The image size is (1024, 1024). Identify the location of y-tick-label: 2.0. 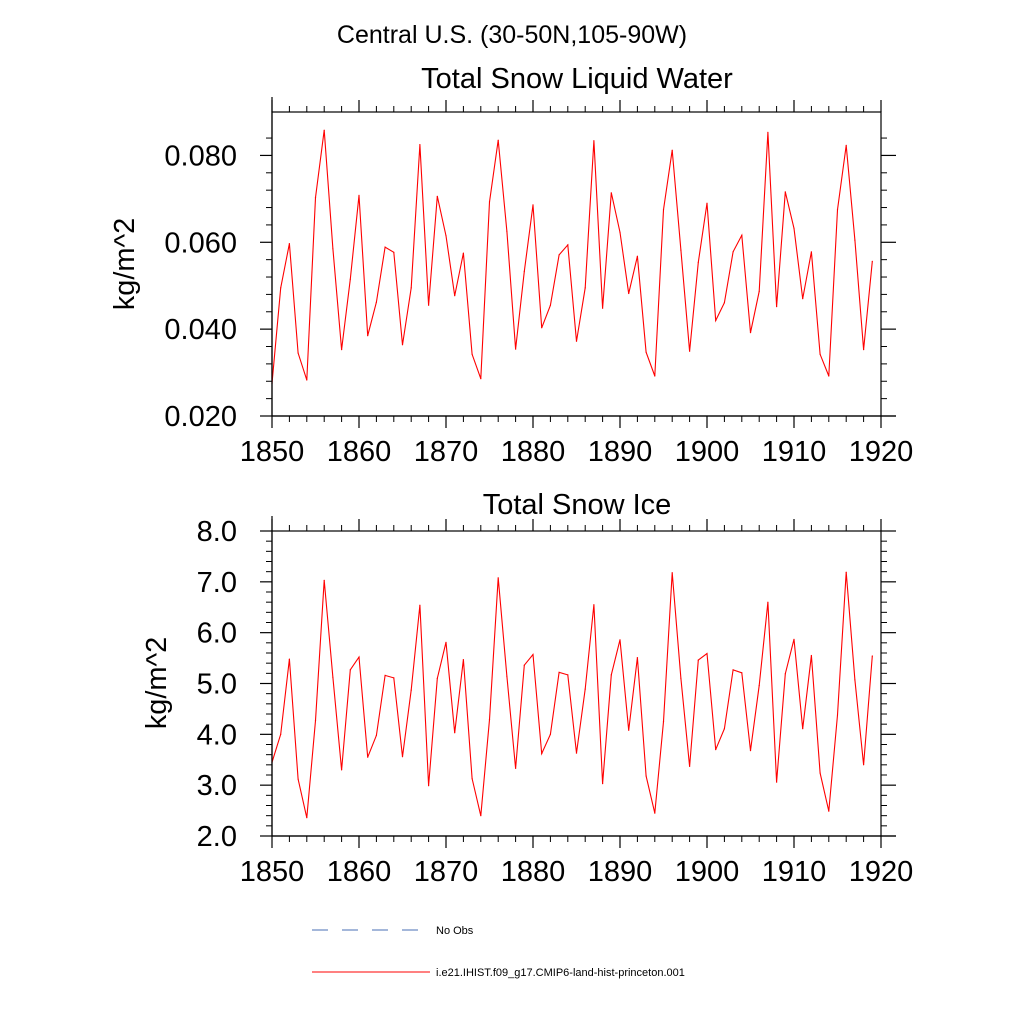
(217, 837).